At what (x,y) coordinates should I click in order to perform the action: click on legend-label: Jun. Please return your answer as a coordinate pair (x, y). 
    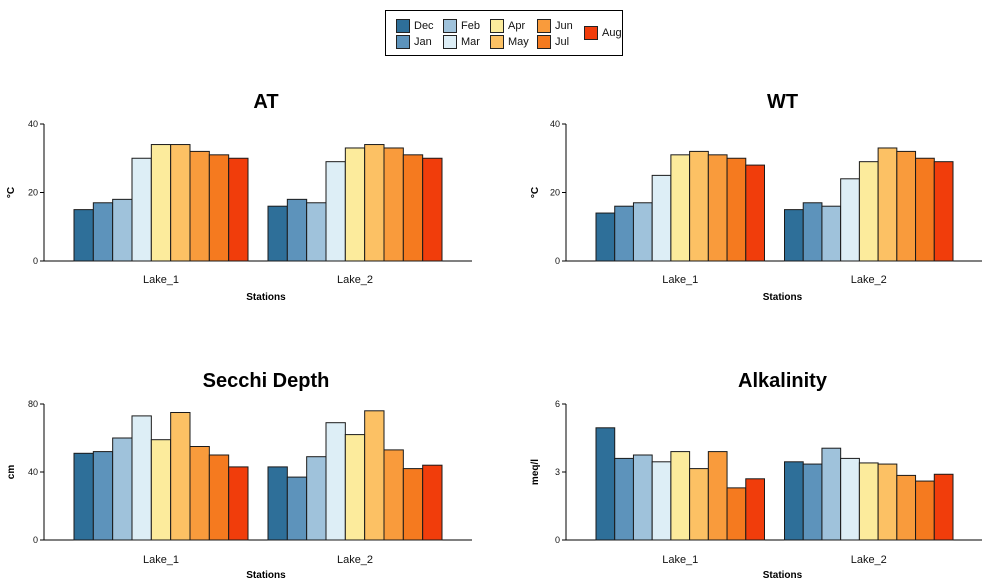
    Looking at the image, I should click on (564, 26).